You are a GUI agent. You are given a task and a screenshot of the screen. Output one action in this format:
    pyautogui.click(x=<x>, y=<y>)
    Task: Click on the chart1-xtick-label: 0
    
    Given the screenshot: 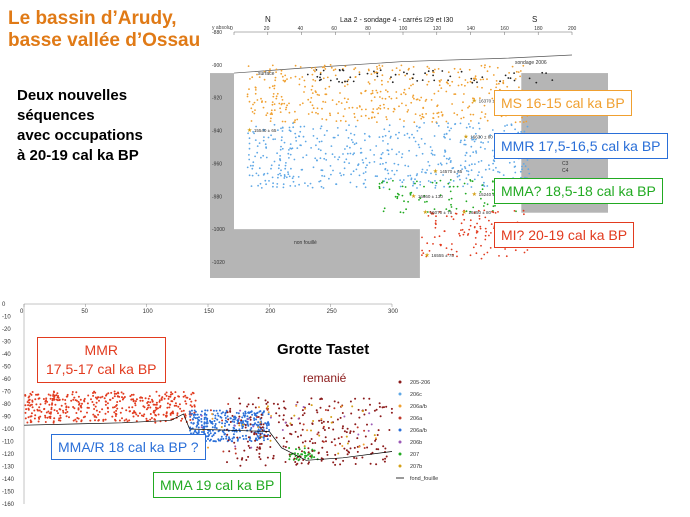 What is the action you would take?
    pyautogui.click(x=231, y=29)
    